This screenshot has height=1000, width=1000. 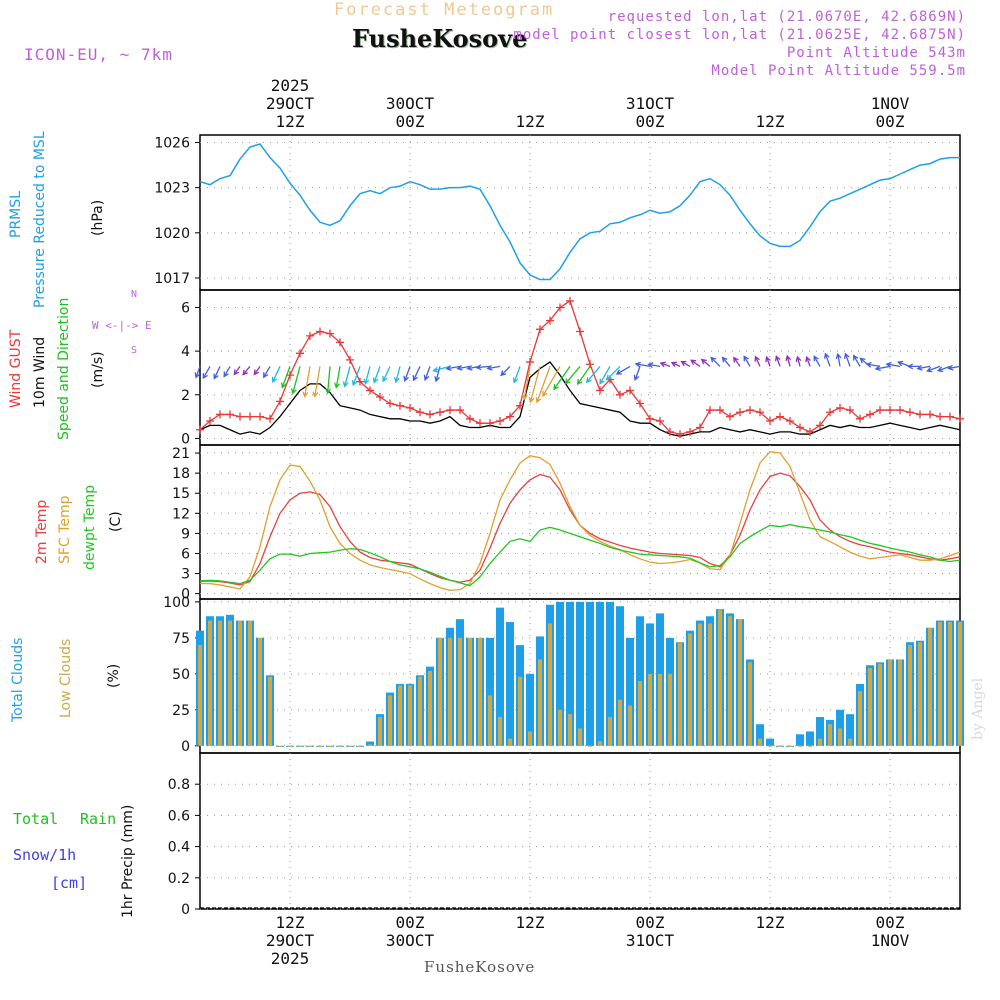 I want to click on top-time-label: 1NOV 00Z, so click(x=890, y=113).